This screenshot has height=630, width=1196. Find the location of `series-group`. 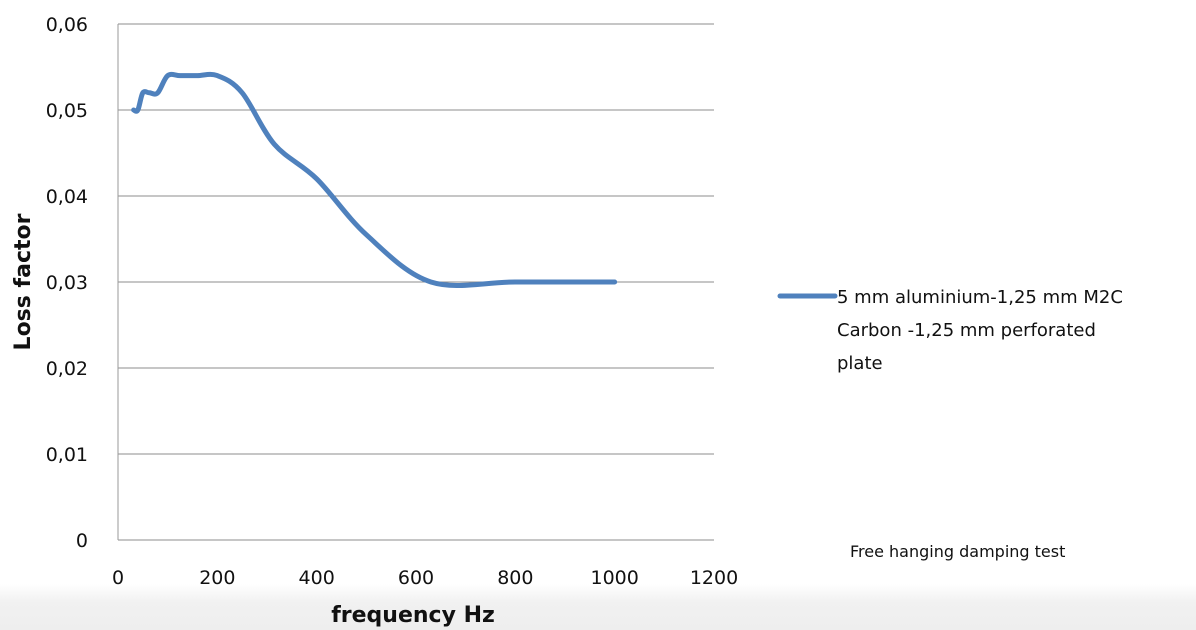

series-group is located at coordinates (374, 179).